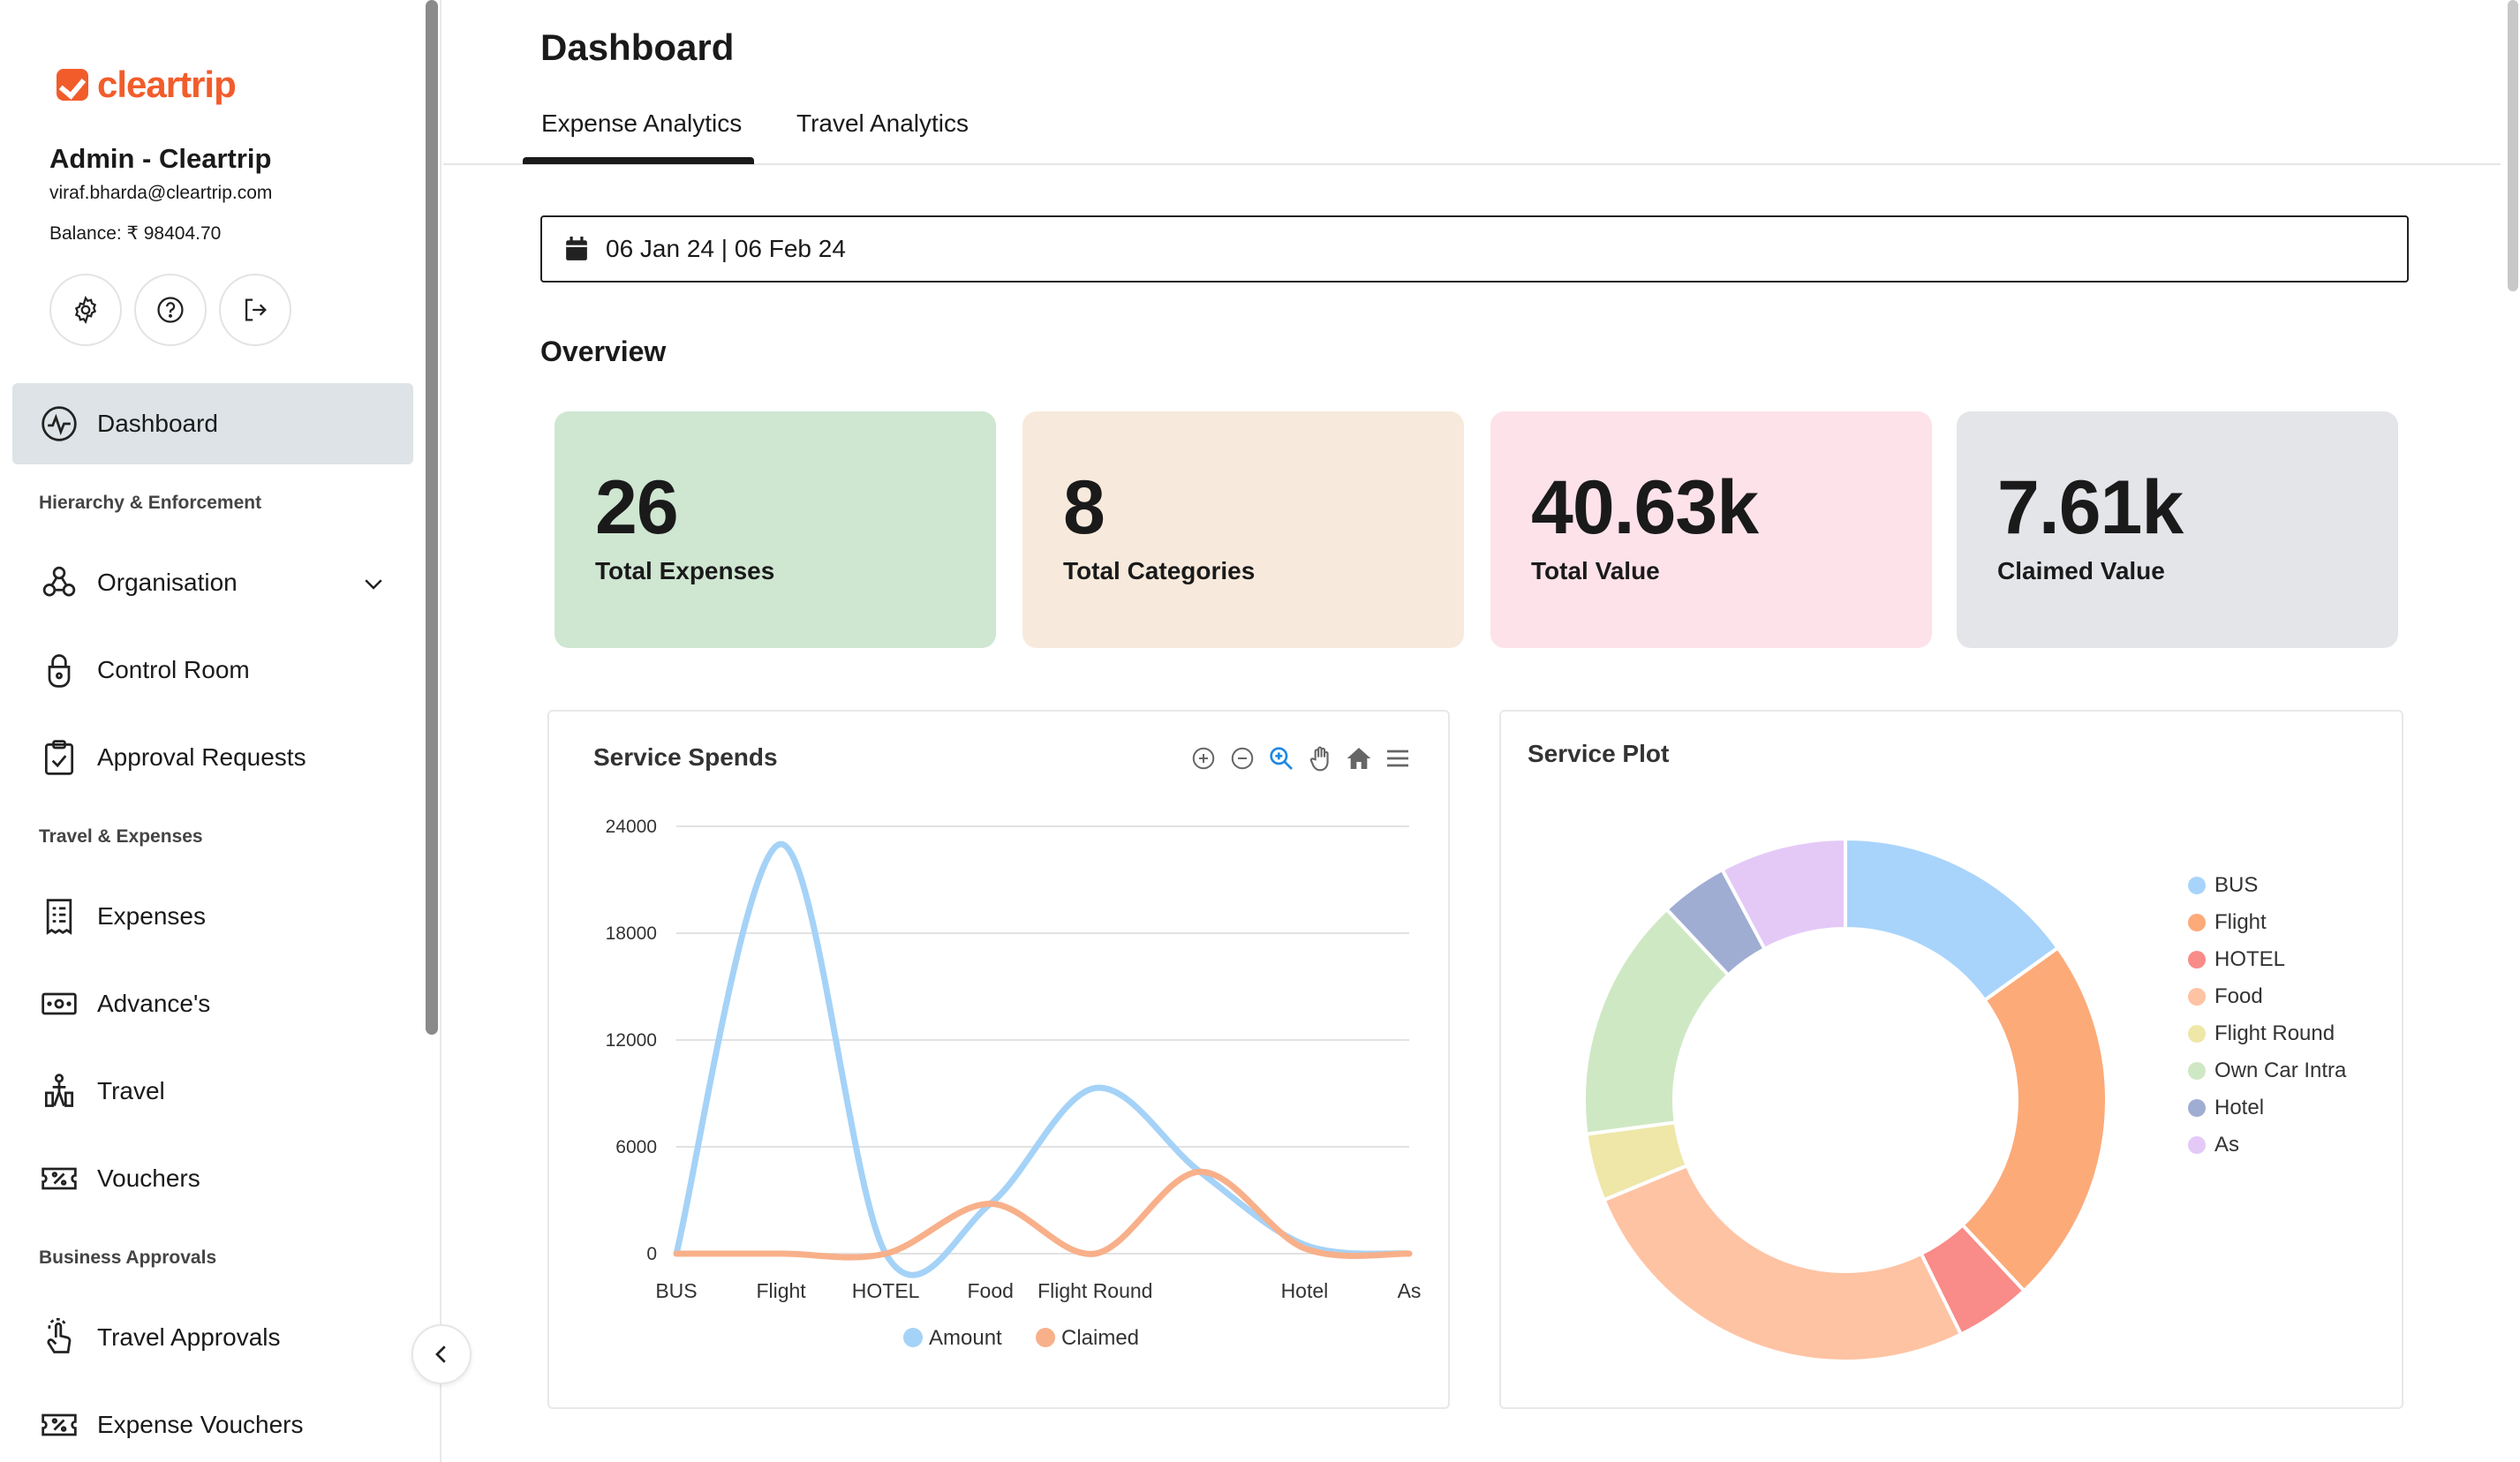 The image size is (2520, 1462). Describe the element at coordinates (212, 582) in the screenshot. I see `sidebar-item-organisation: Organisation` at that location.